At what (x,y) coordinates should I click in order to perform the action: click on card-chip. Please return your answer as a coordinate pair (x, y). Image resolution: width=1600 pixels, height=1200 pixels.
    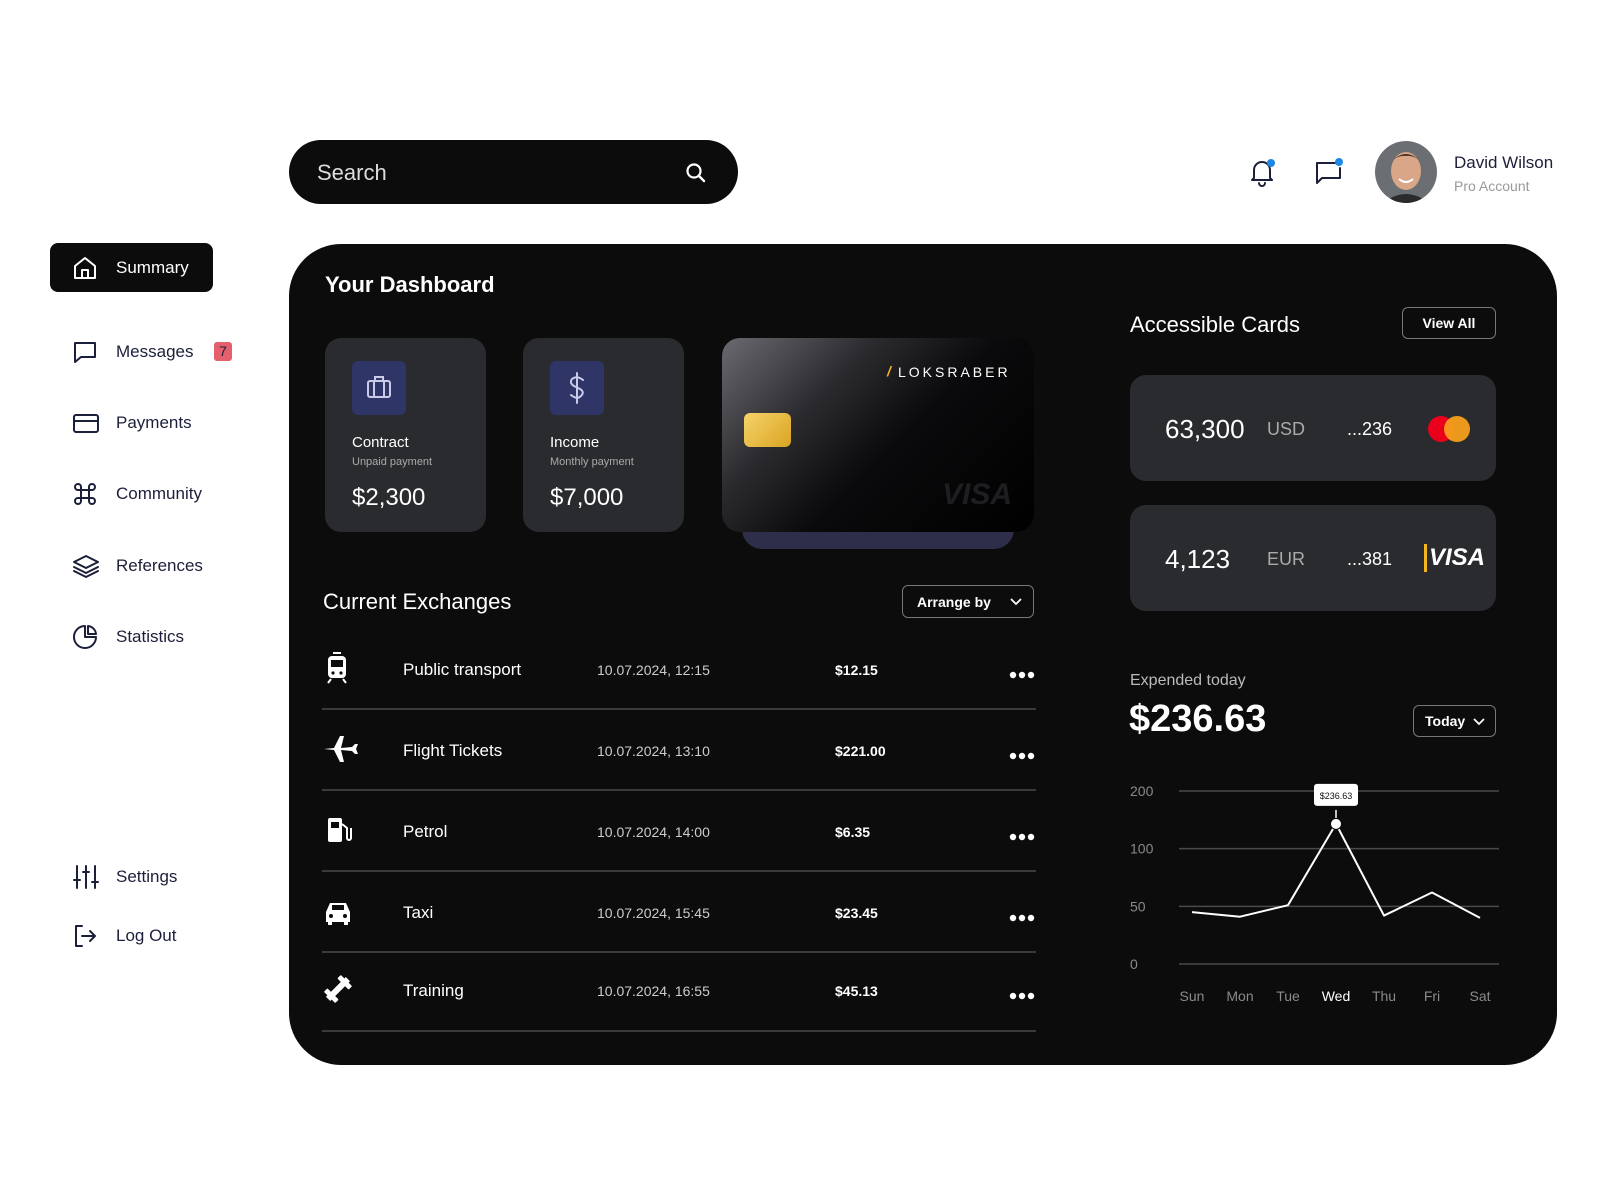
    Looking at the image, I should click on (767, 430).